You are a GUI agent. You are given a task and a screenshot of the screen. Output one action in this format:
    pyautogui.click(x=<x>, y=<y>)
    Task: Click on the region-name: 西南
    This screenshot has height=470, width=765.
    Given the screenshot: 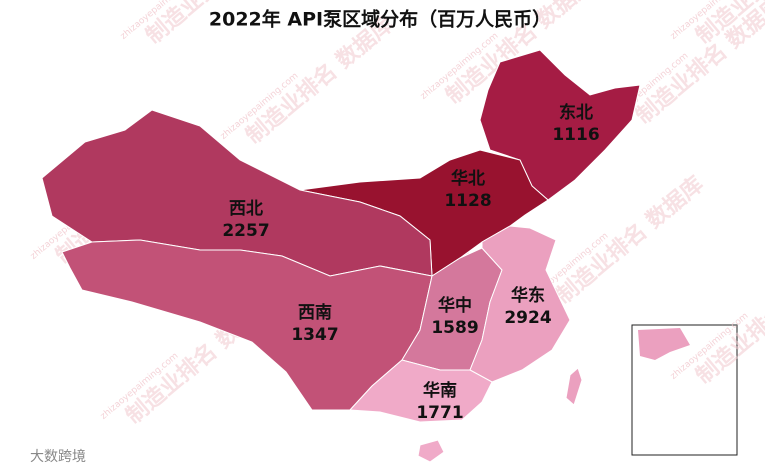 What is the action you would take?
    pyautogui.click(x=315, y=312)
    